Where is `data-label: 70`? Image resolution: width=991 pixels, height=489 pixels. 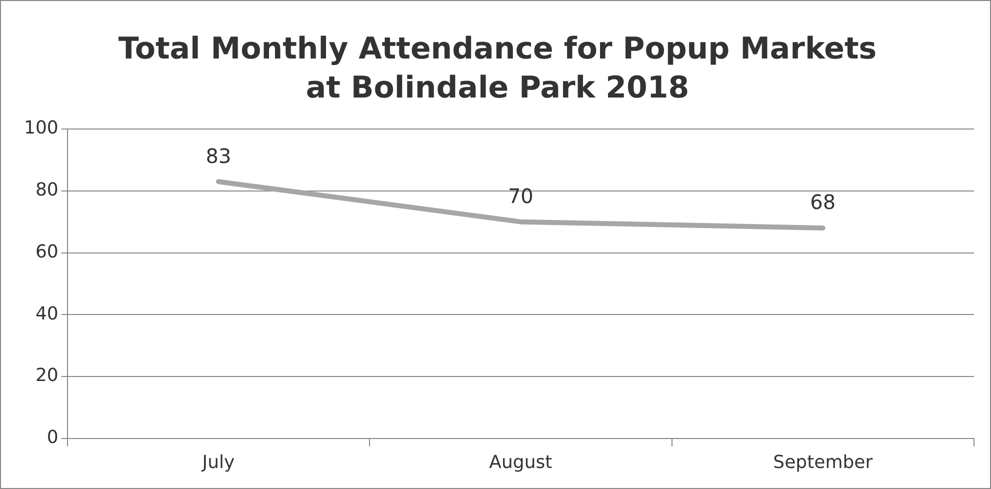
data-label: 70 is located at coordinates (521, 196).